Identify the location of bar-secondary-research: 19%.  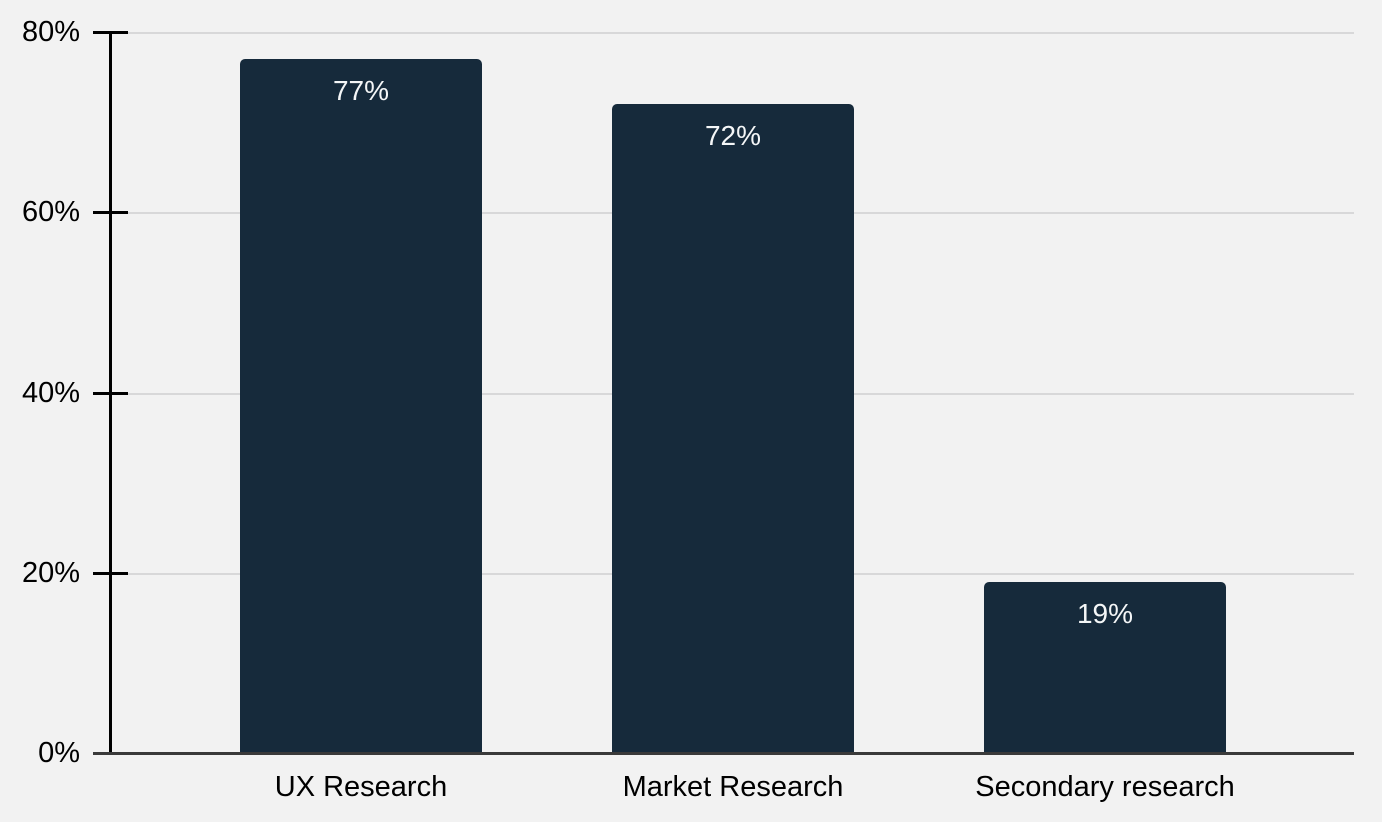
(1105, 667).